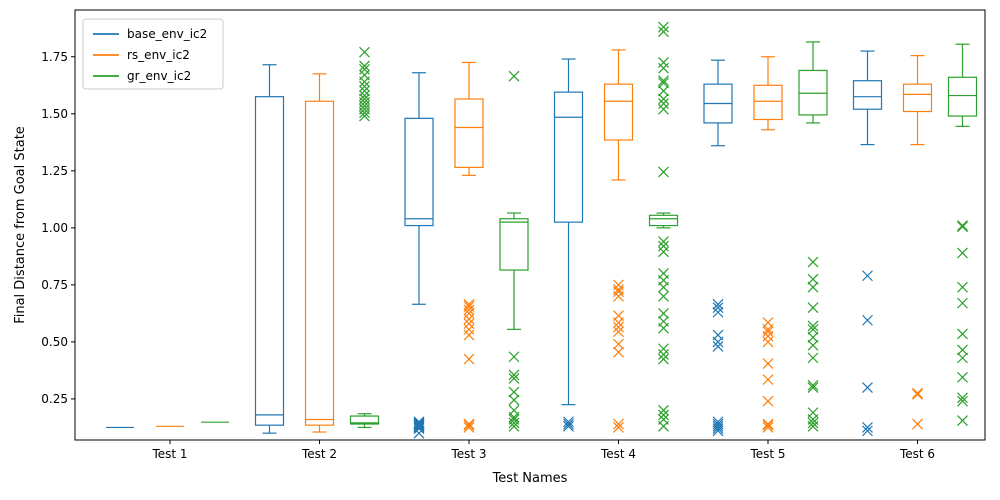  What do you see at coordinates (319, 454) in the screenshot?
I see `x-tick-label: Test 2` at bounding box center [319, 454].